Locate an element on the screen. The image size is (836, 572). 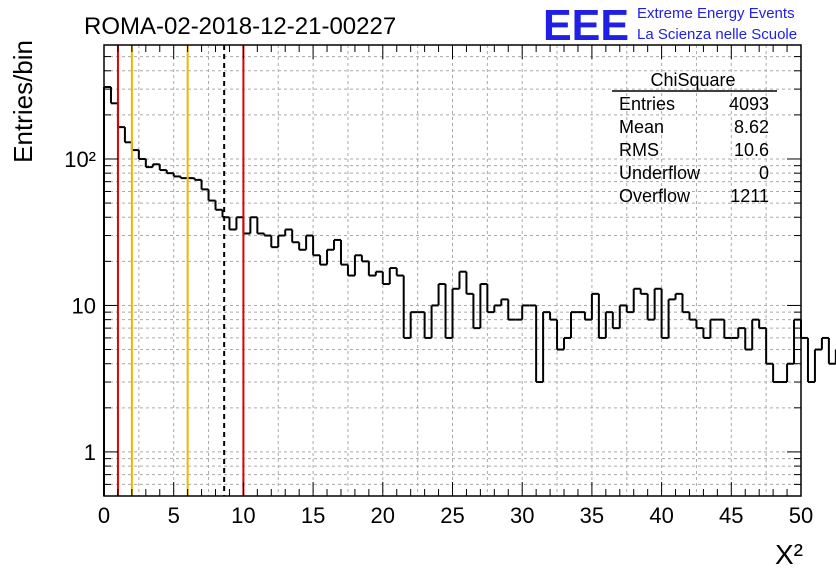
x-tick-label: 45 is located at coordinates (731, 515).